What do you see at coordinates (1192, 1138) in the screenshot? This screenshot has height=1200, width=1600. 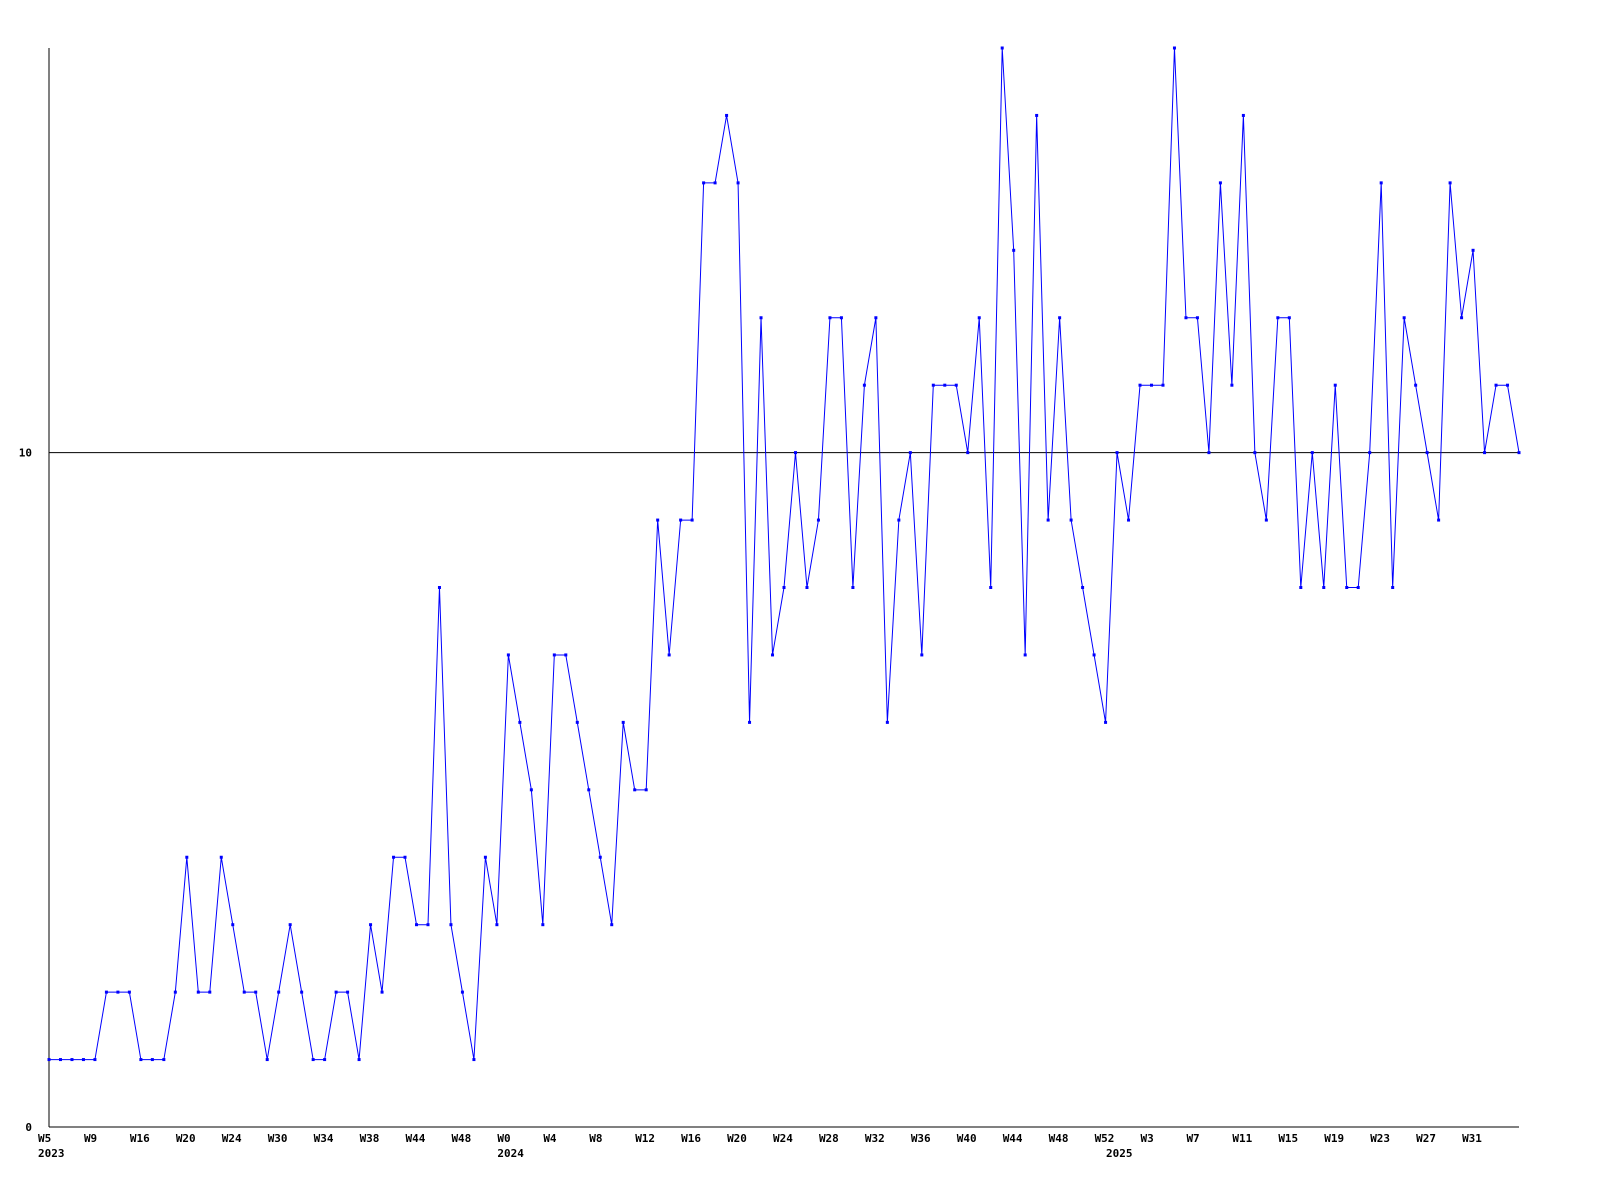 I see `x-tick-label: W7` at bounding box center [1192, 1138].